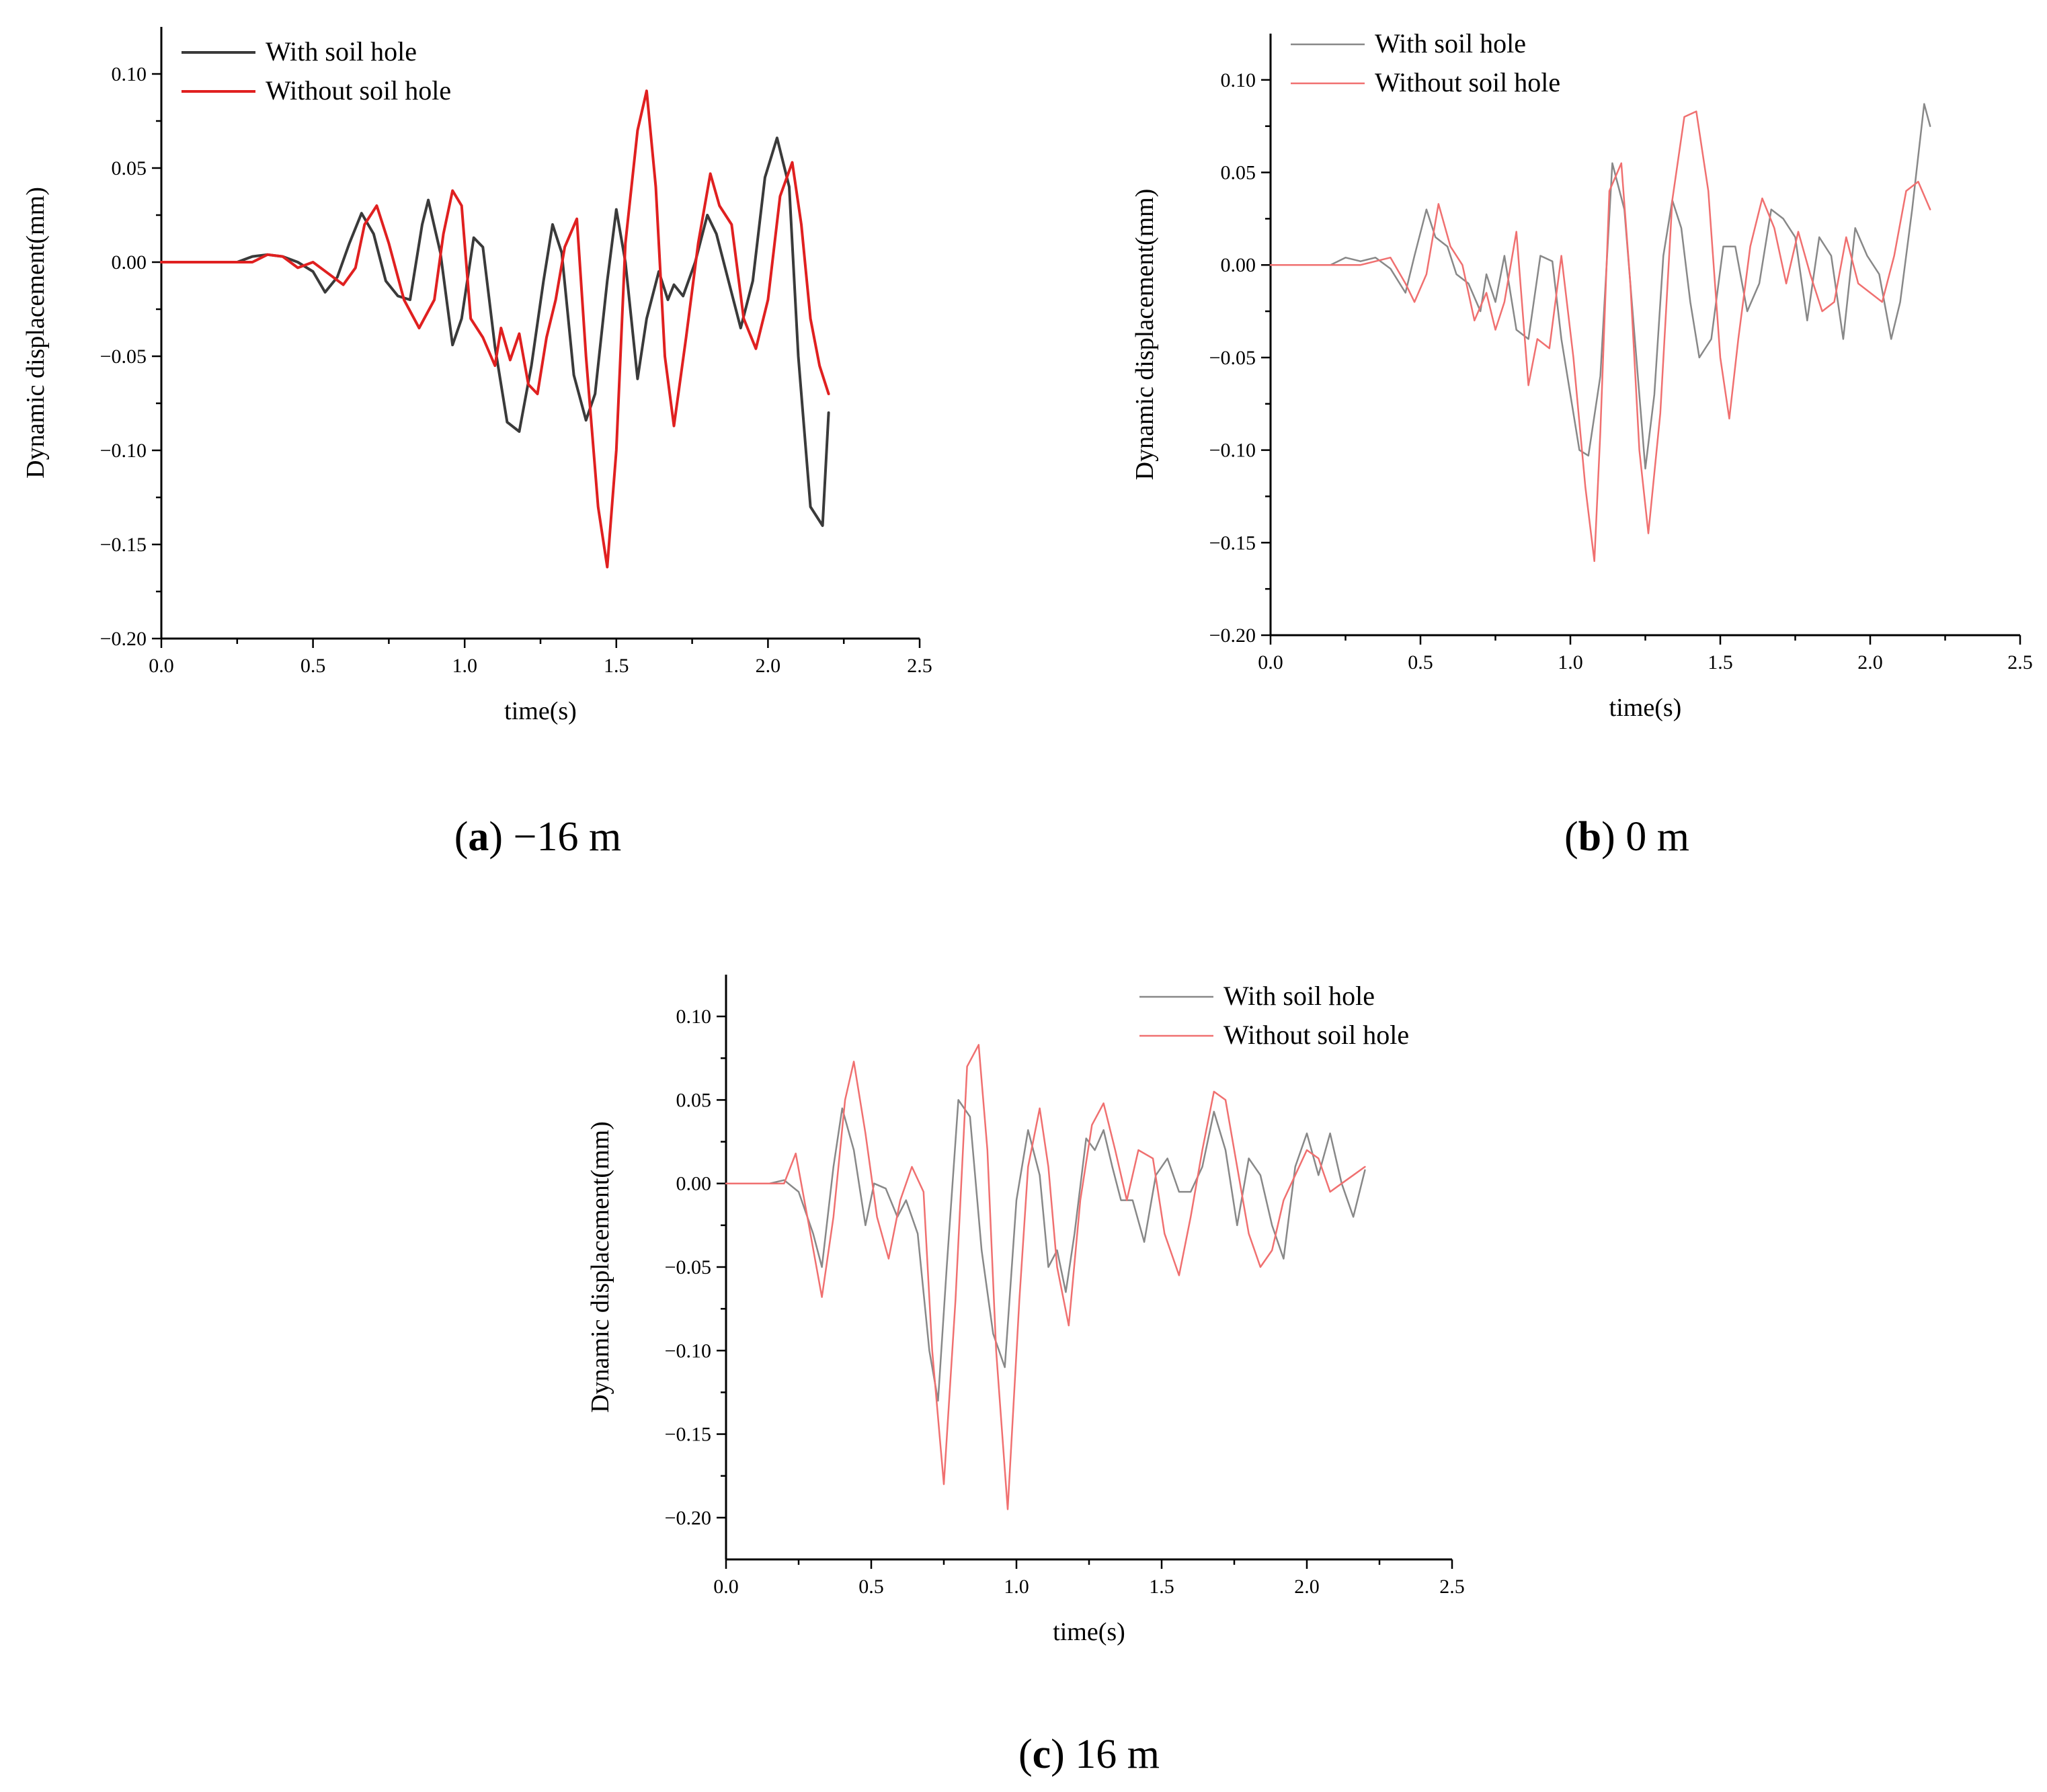 The width and height of the screenshot is (2047, 1792). I want to click on caption-text: ) −16 m, so click(555, 837).